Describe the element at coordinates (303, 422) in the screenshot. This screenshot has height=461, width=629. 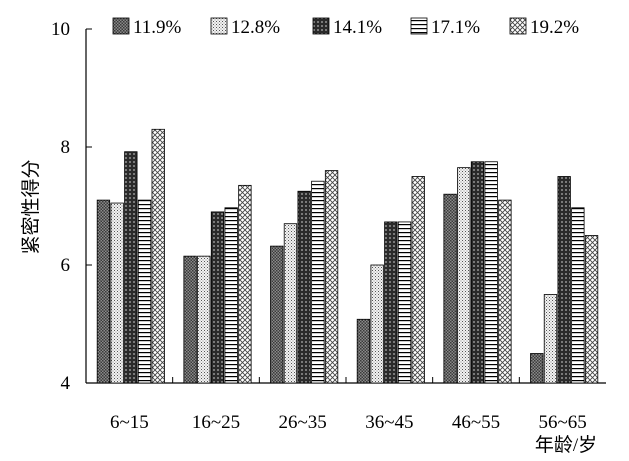
I see `x-tick-label: 26~35` at that location.